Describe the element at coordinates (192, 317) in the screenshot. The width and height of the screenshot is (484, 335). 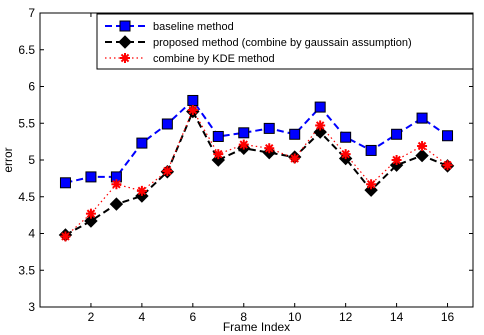
I see `x-tick-label: 6` at that location.